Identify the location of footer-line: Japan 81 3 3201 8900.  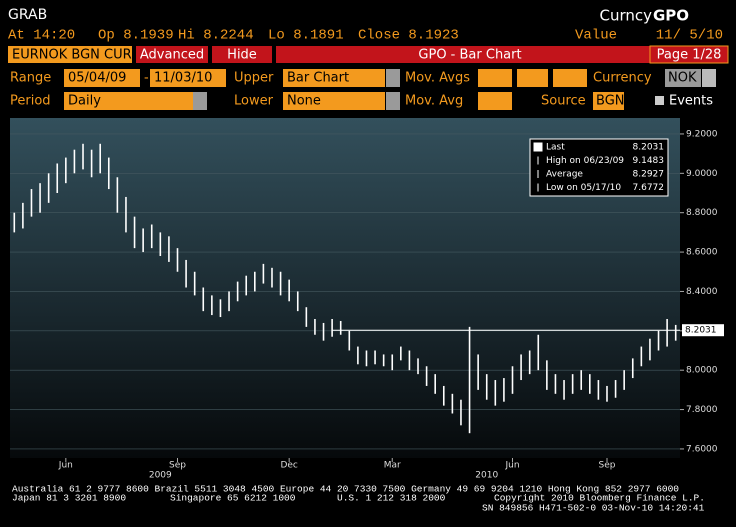
(69, 498).